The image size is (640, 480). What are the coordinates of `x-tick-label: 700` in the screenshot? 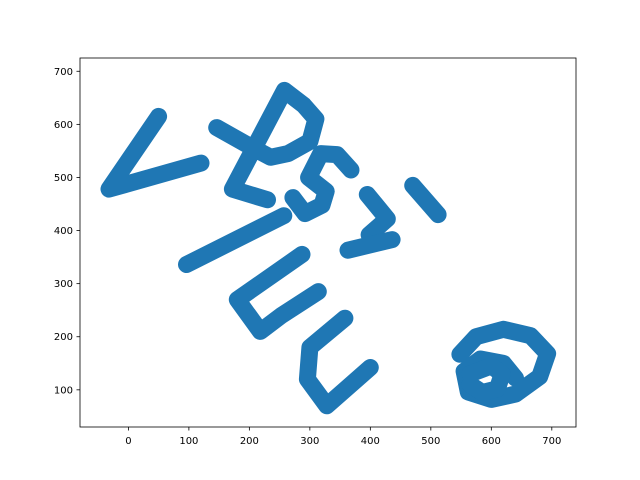 It's located at (551, 441).